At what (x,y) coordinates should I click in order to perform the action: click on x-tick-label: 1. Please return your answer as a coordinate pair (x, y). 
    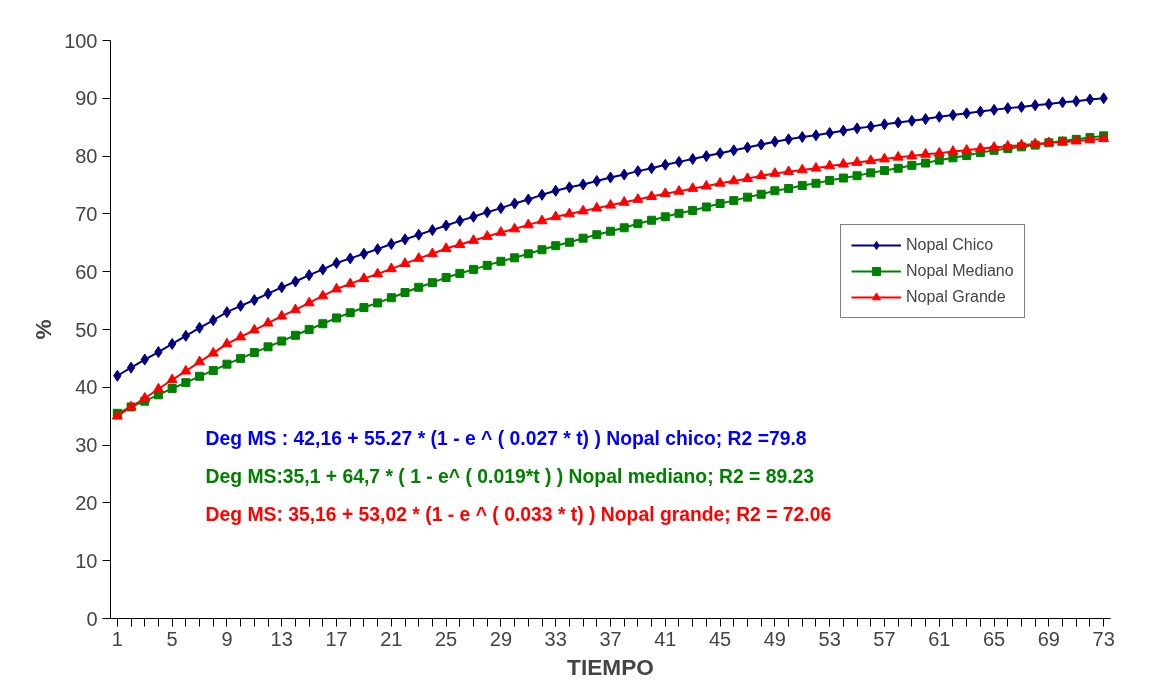
    Looking at the image, I should click on (117, 638).